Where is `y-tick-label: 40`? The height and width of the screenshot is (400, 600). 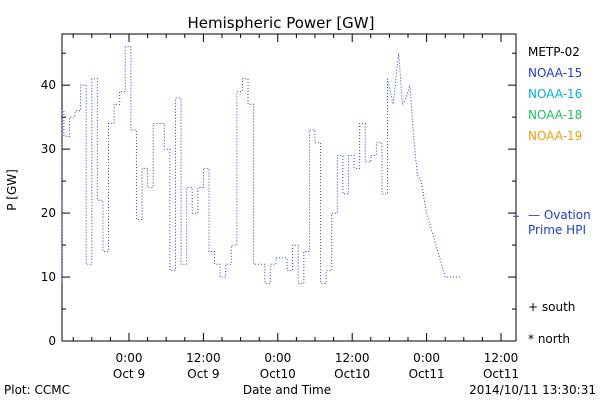
y-tick-label: 40 is located at coordinates (48, 85).